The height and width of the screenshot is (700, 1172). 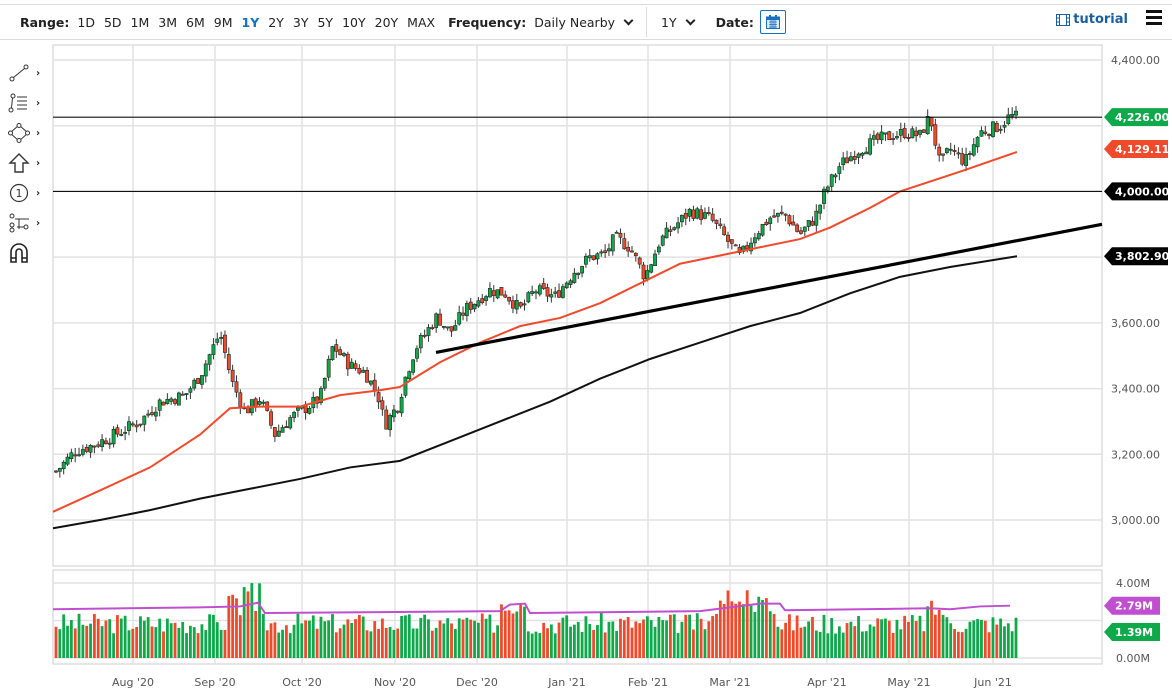 I want to click on svg-text: 2.79M, so click(x=1134, y=606).